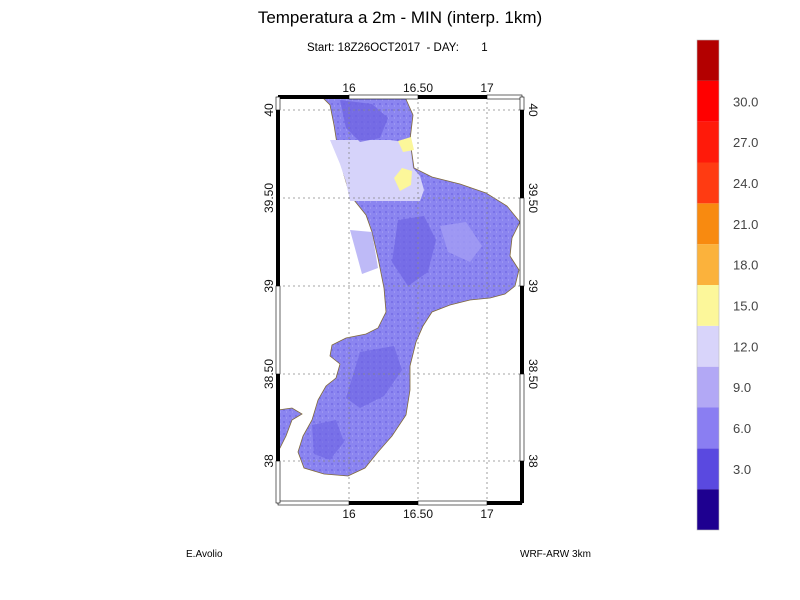  I want to click on colorbar-label: 15.0, so click(745, 305).